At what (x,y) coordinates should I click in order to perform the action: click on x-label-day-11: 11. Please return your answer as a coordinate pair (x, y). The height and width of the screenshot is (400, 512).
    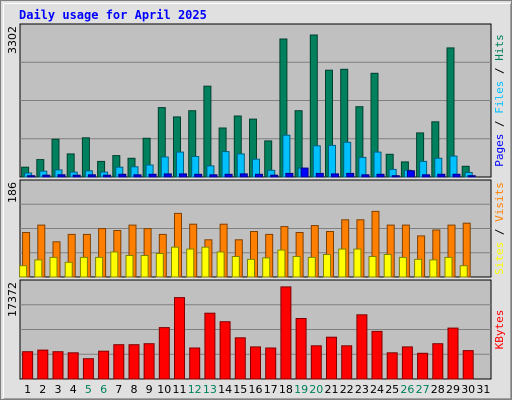
    Looking at the image, I should click on (180, 389).